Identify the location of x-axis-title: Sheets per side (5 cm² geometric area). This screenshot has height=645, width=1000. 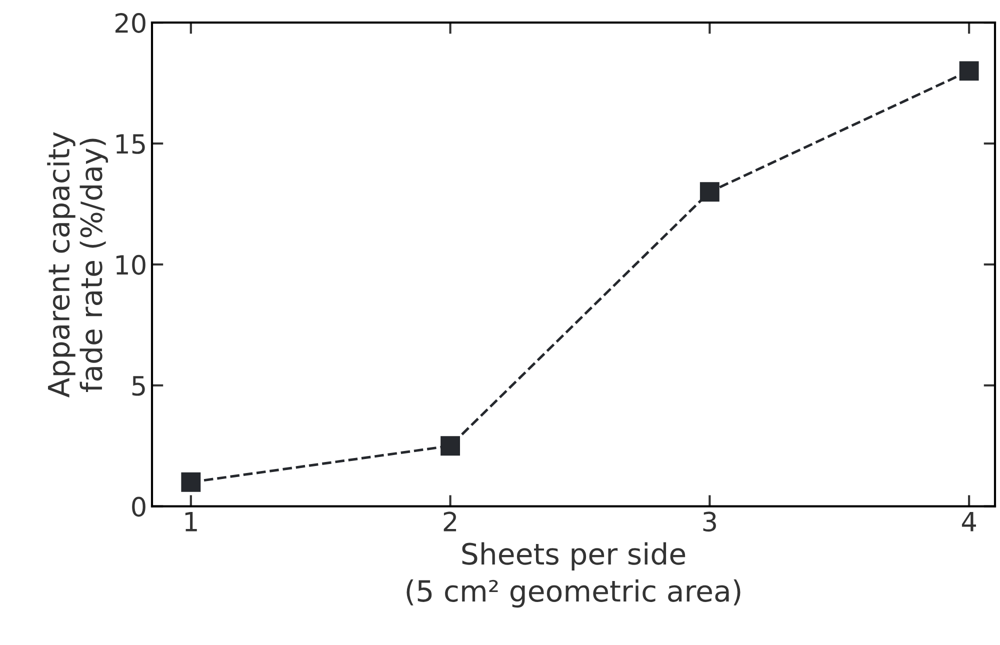
(573, 575).